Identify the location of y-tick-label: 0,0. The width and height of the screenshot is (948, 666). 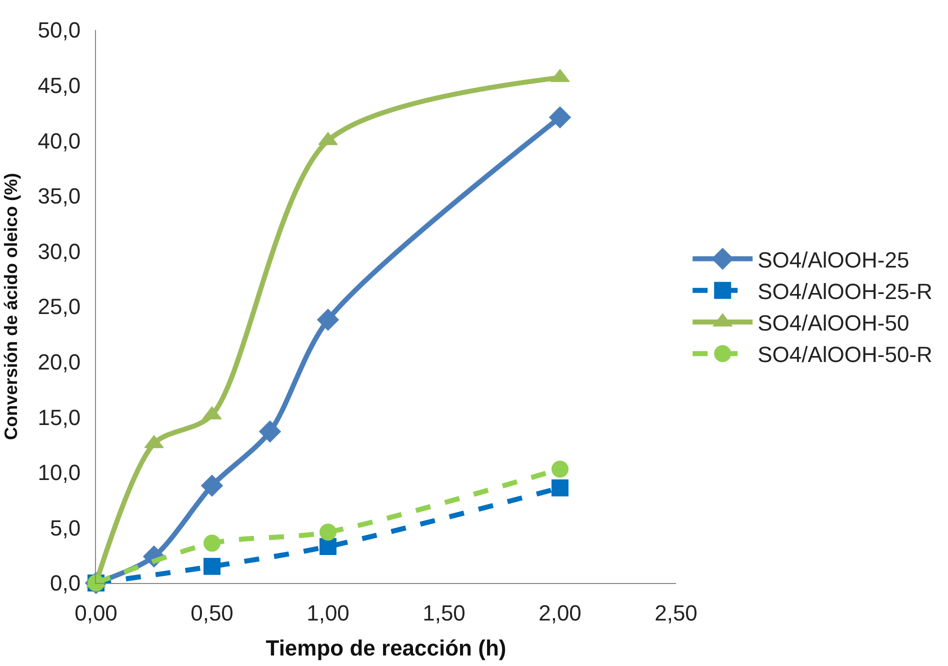
(65, 583).